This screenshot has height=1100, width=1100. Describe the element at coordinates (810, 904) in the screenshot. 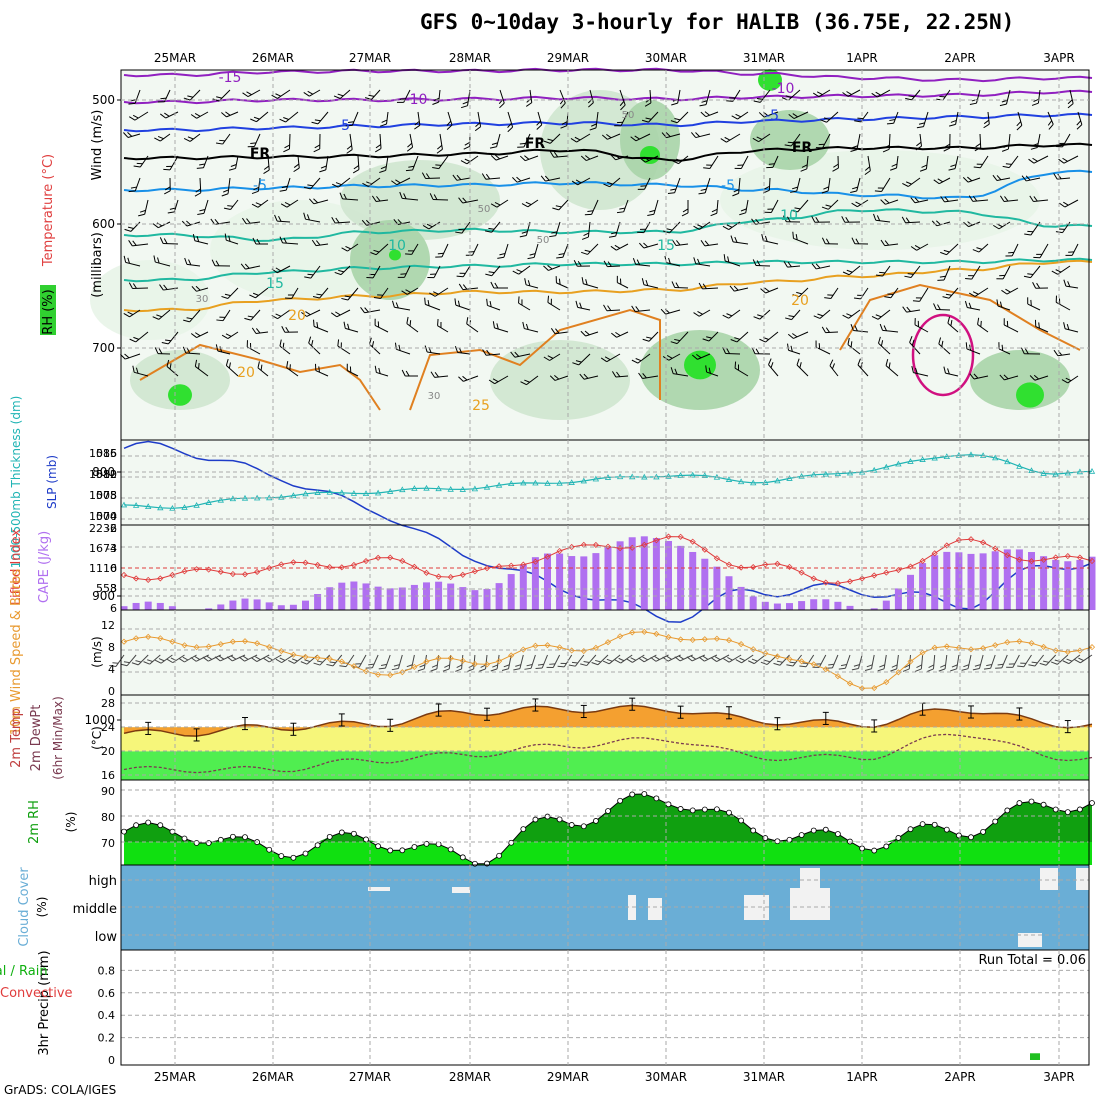

I see `cloud-clear-patch` at that location.